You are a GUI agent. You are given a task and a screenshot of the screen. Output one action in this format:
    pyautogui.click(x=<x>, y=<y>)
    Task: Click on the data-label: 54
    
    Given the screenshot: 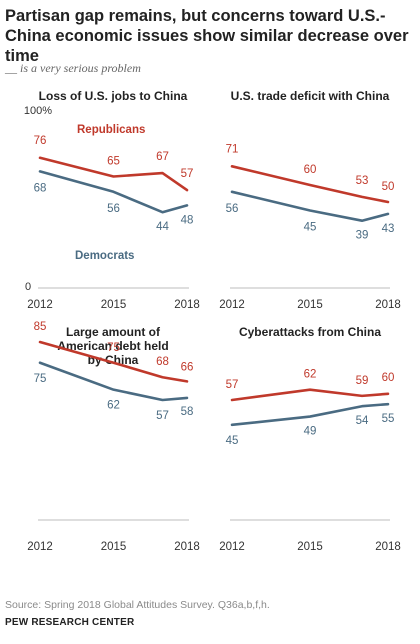 What is the action you would take?
    pyautogui.click(x=362, y=421)
    